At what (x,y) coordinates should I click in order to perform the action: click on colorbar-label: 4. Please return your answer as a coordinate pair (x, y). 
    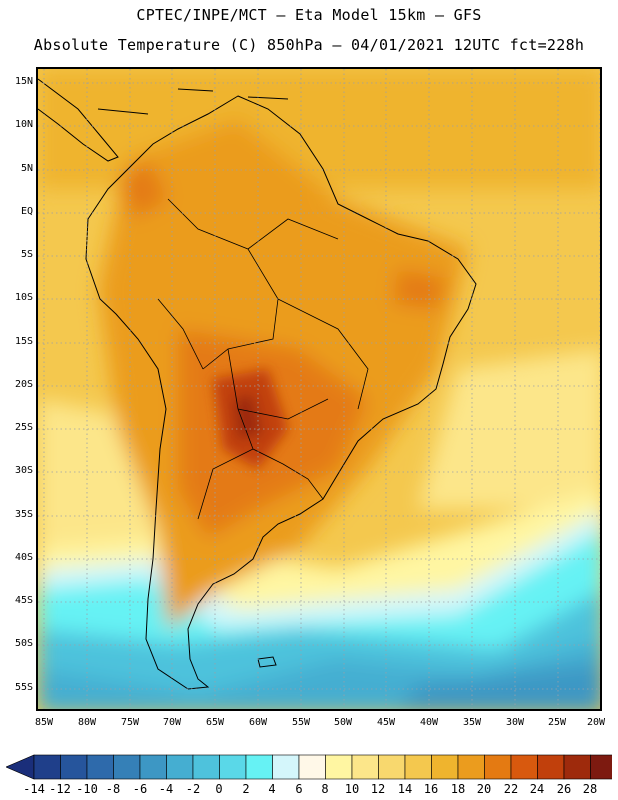
    Looking at the image, I should click on (272, 789).